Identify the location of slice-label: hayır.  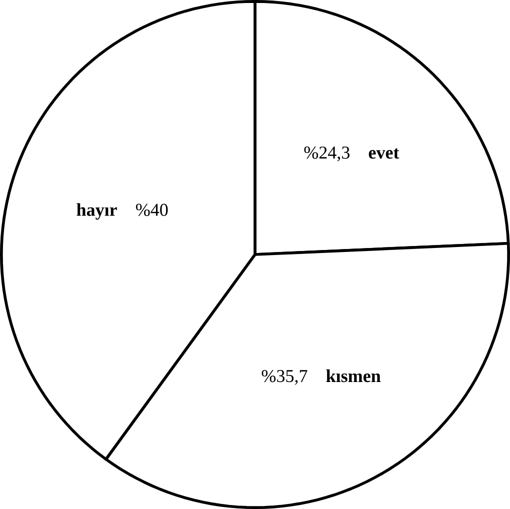
(96, 211).